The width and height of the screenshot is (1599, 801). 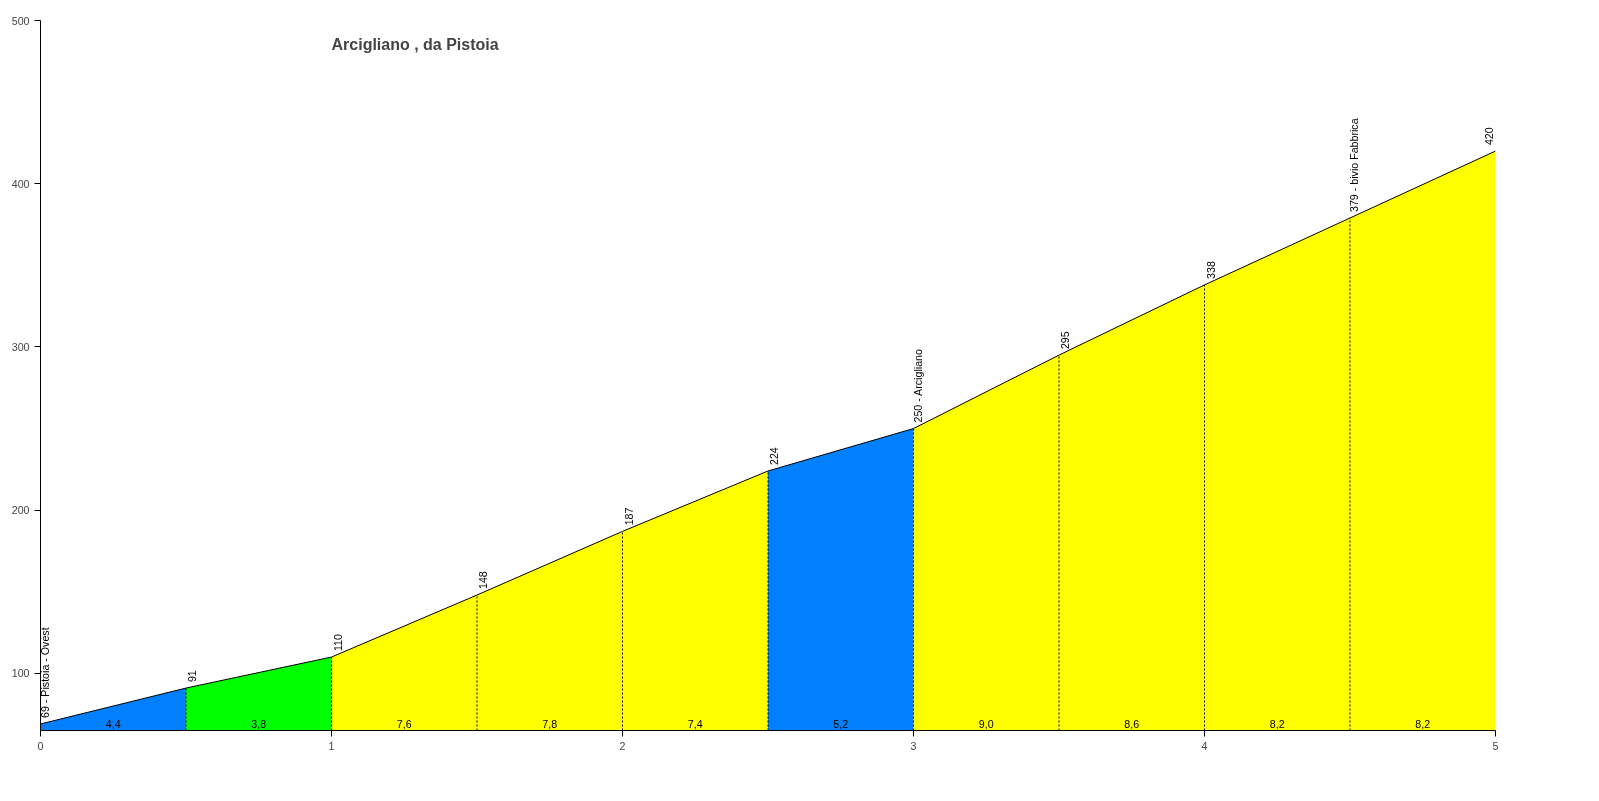 What do you see at coordinates (404, 723) in the screenshot?
I see `annotation: 7,6` at bounding box center [404, 723].